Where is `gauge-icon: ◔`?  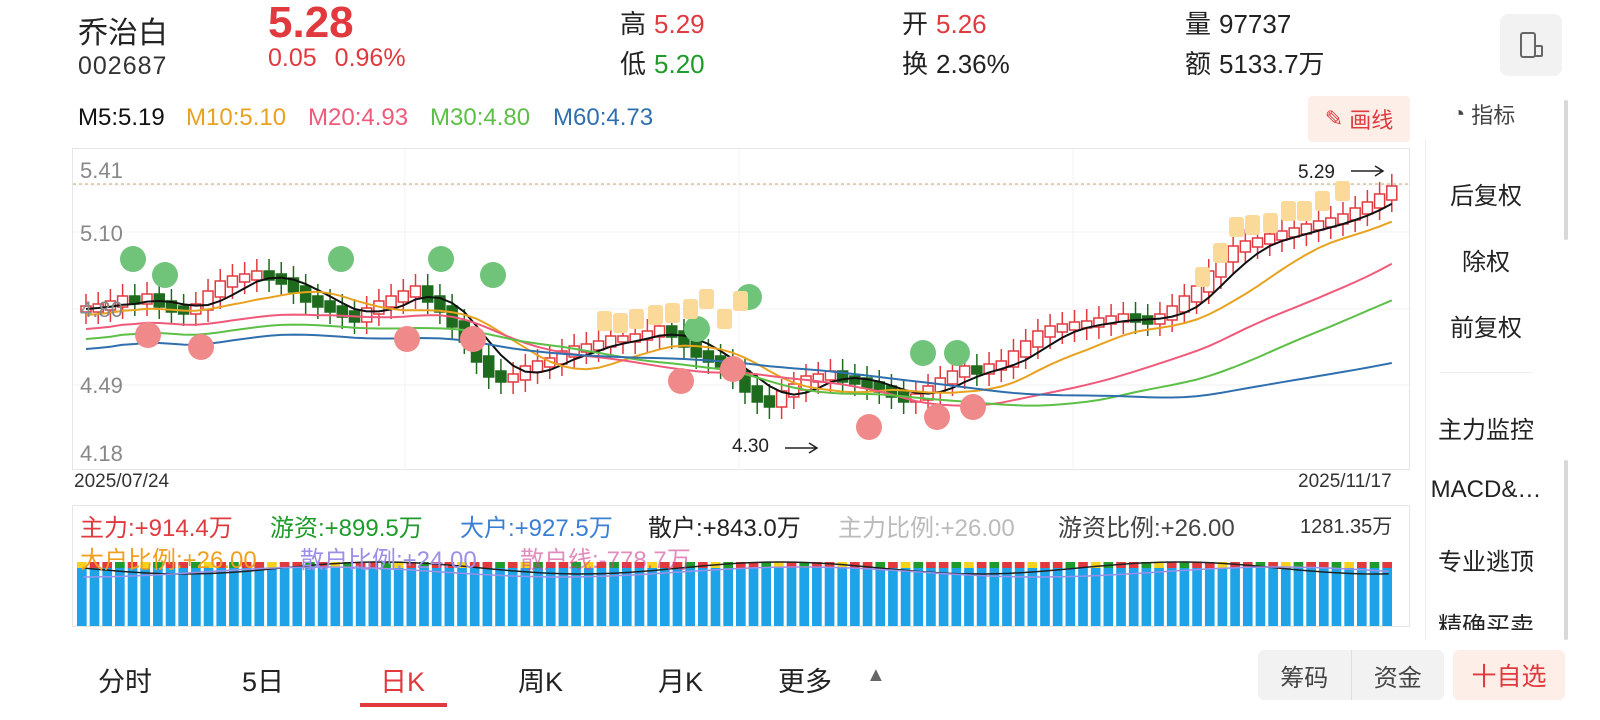
gauge-icon: ◔ is located at coordinates (1459, 113).